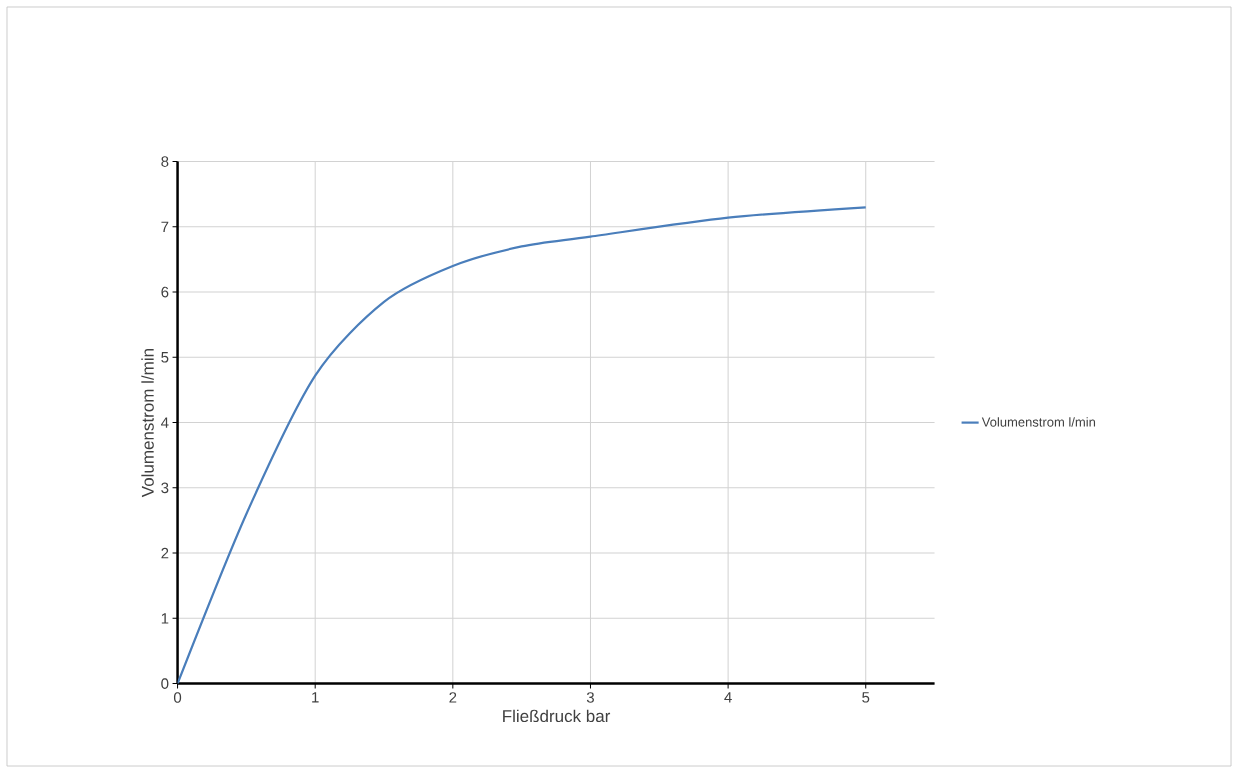 This screenshot has height=773, width=1238. Describe the element at coordinates (165, 488) in the screenshot. I see `y-tick-label: 3` at that location.